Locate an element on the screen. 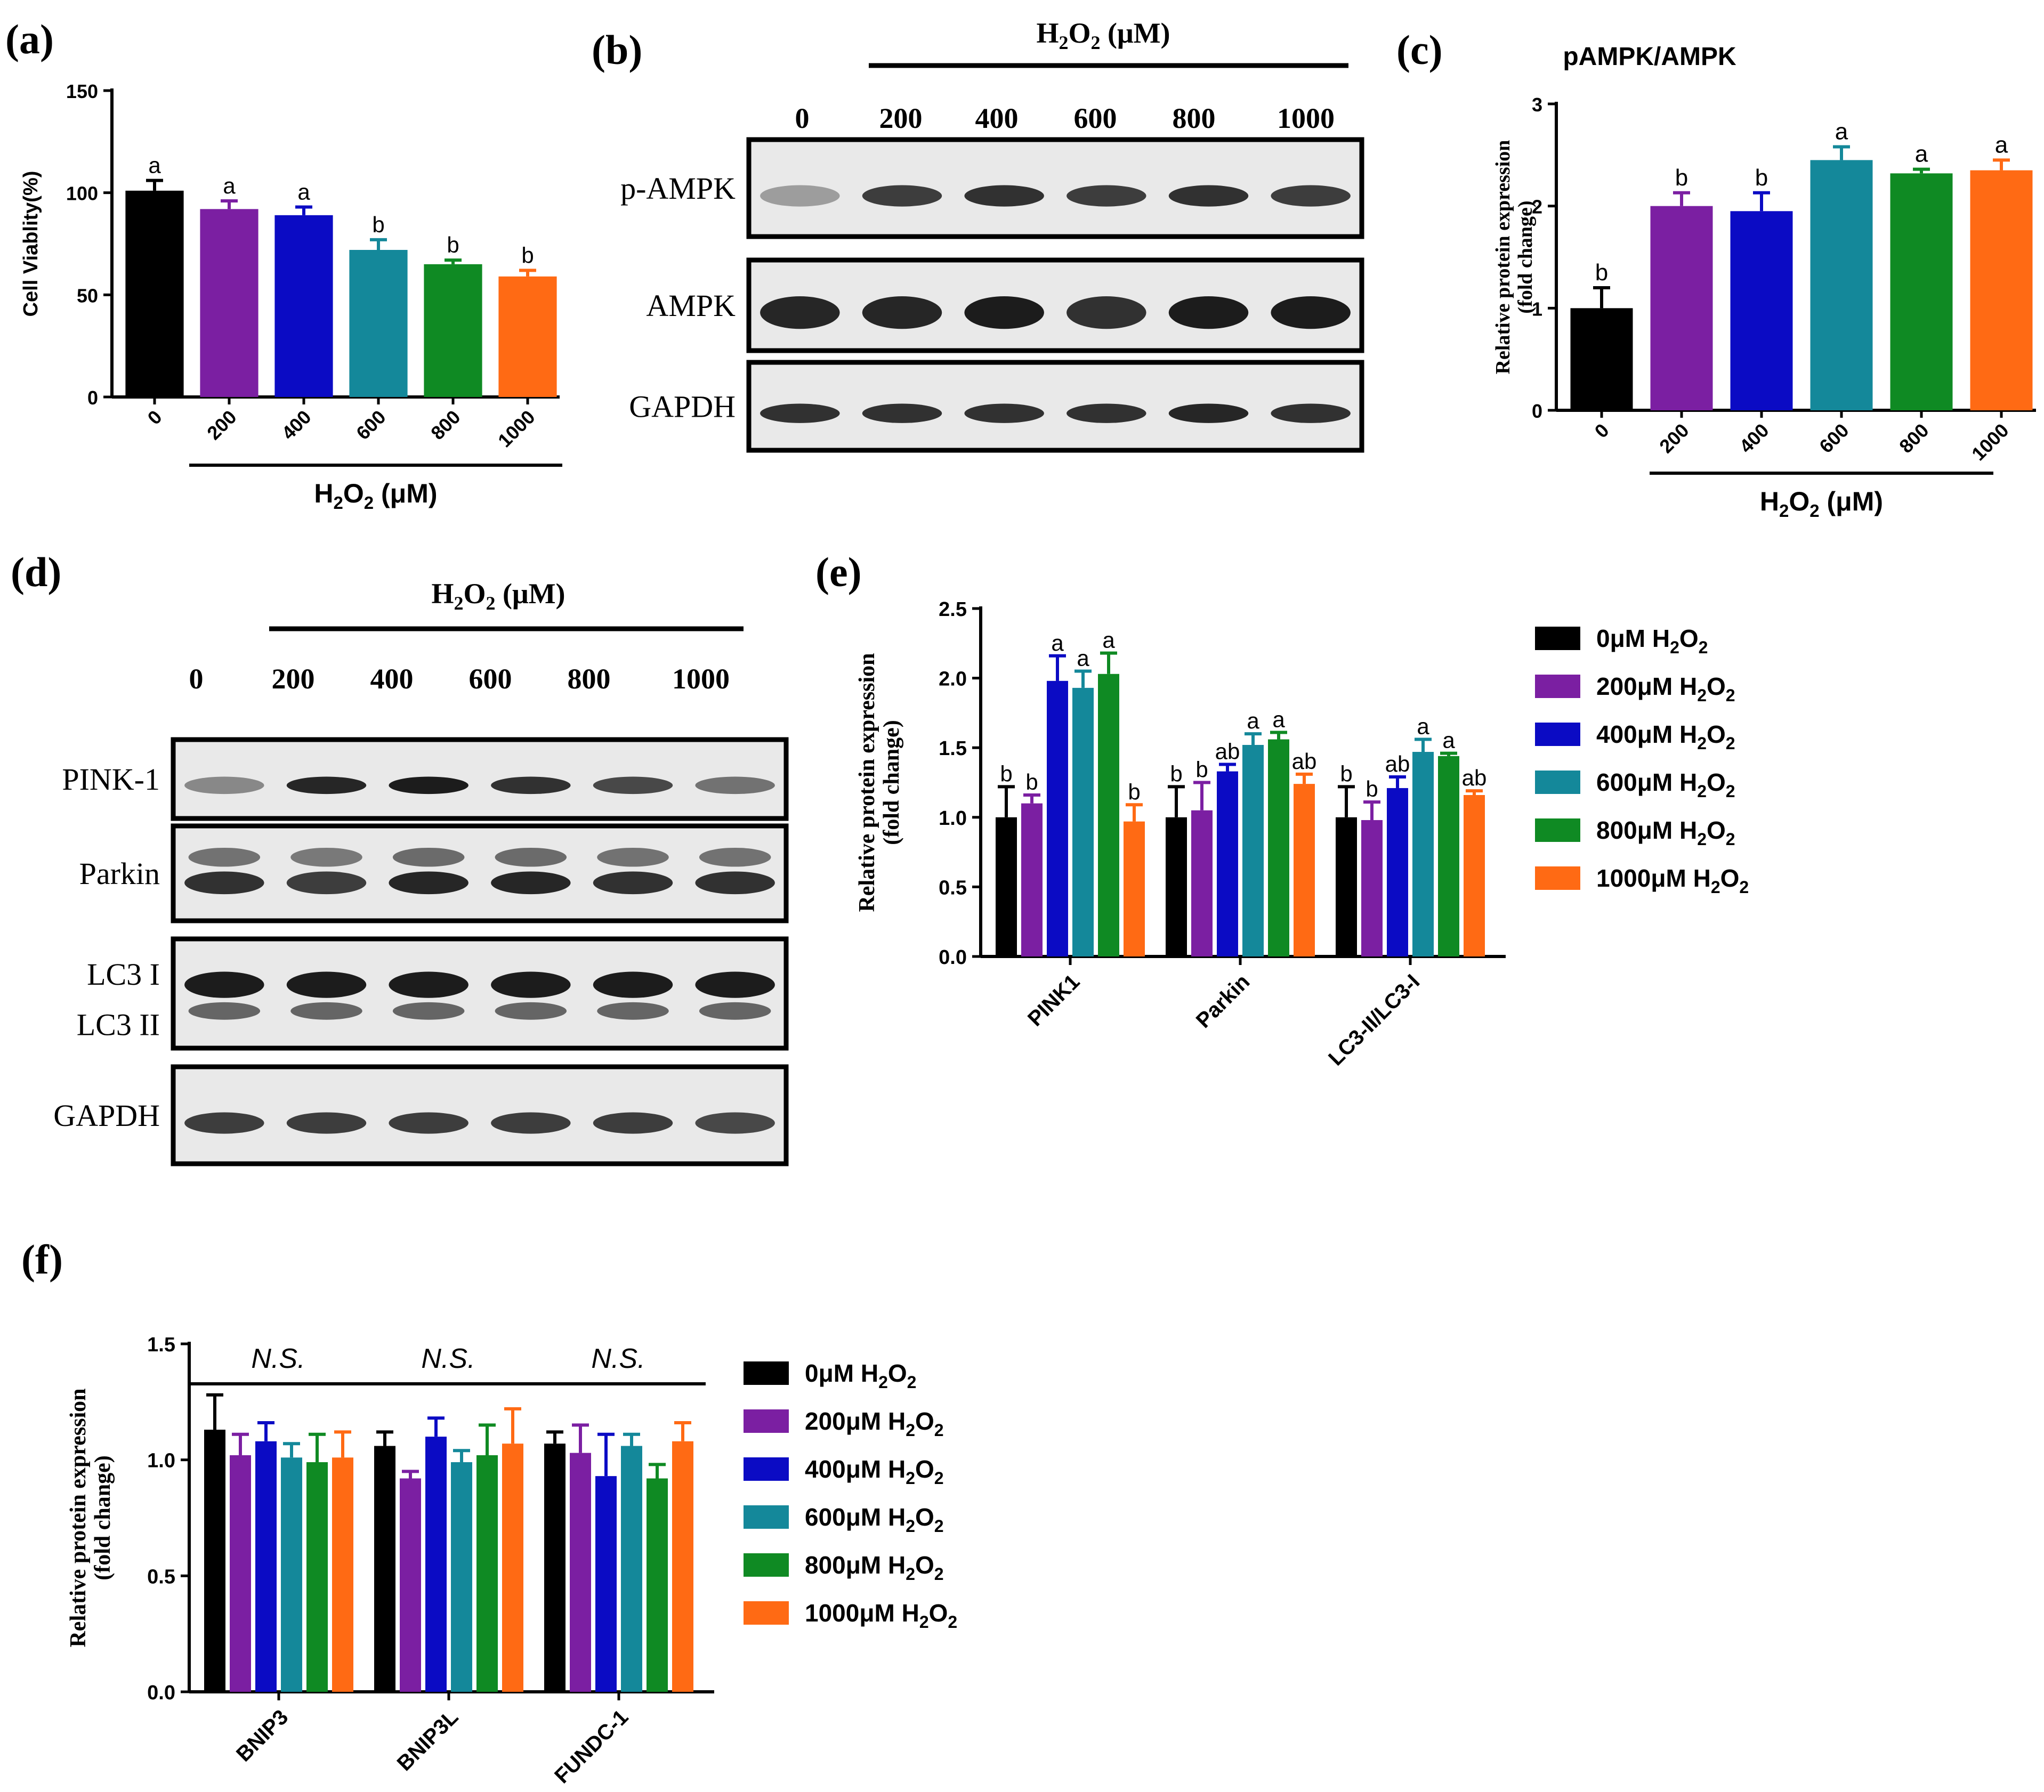 This screenshot has height=1792, width=2044. y-tick-label: 1.5 is located at coordinates (953, 748).